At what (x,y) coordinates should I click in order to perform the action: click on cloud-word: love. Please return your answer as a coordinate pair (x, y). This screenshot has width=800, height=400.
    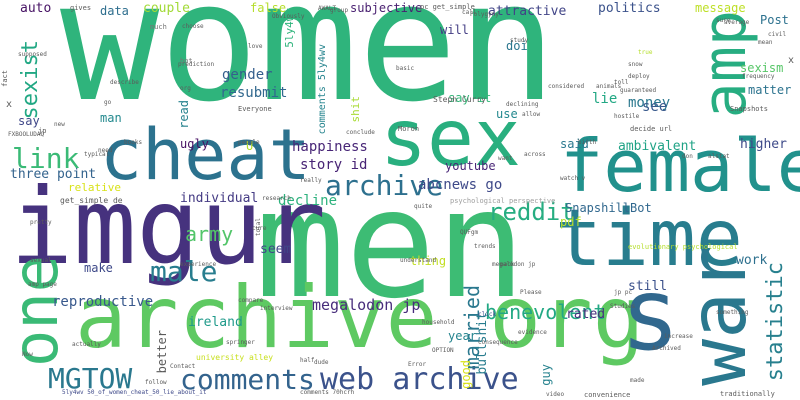
    Looking at the image, I should click on (255, 46).